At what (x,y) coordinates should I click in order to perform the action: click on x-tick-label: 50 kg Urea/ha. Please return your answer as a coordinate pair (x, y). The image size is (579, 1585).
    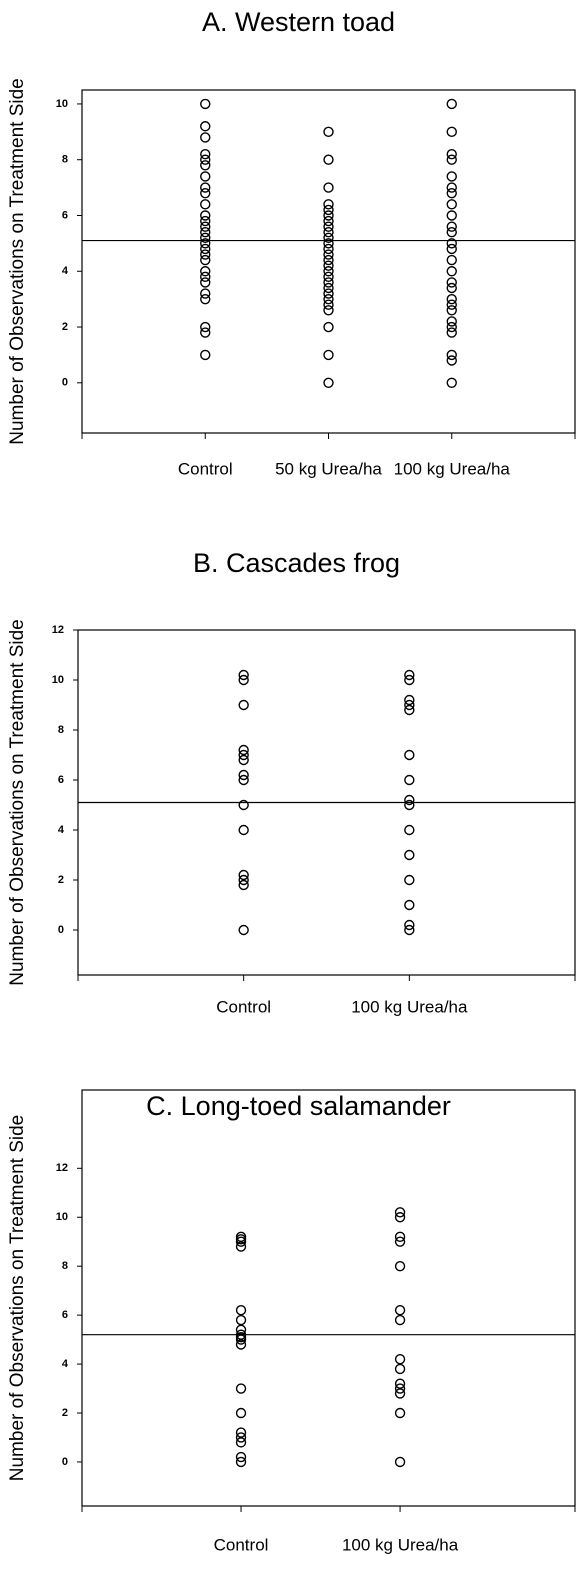
    Looking at the image, I should click on (328, 468).